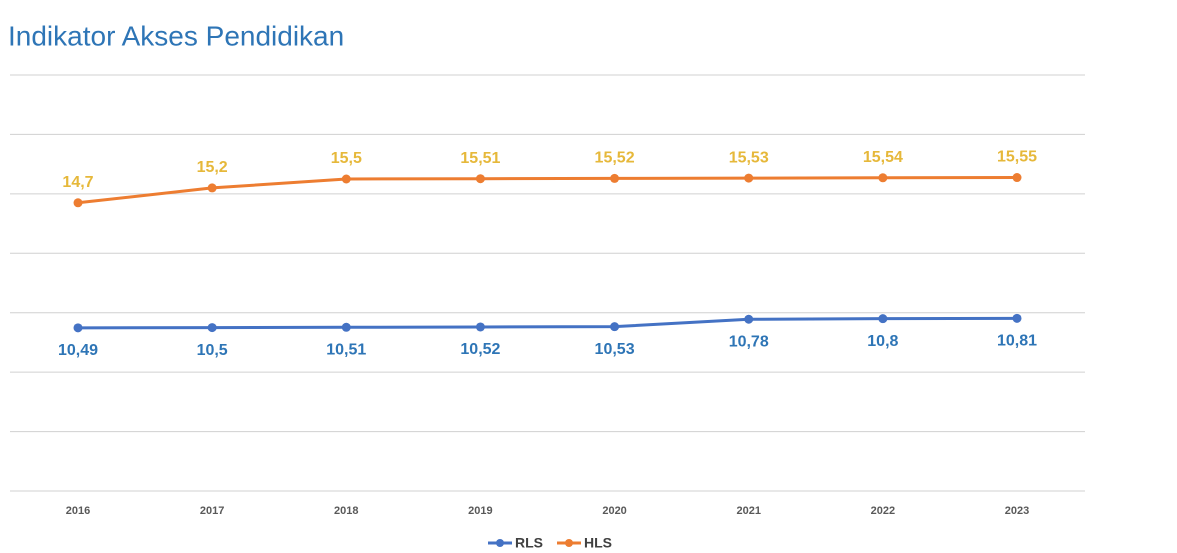  What do you see at coordinates (883, 511) in the screenshot?
I see `x-tick-label: 2022` at bounding box center [883, 511].